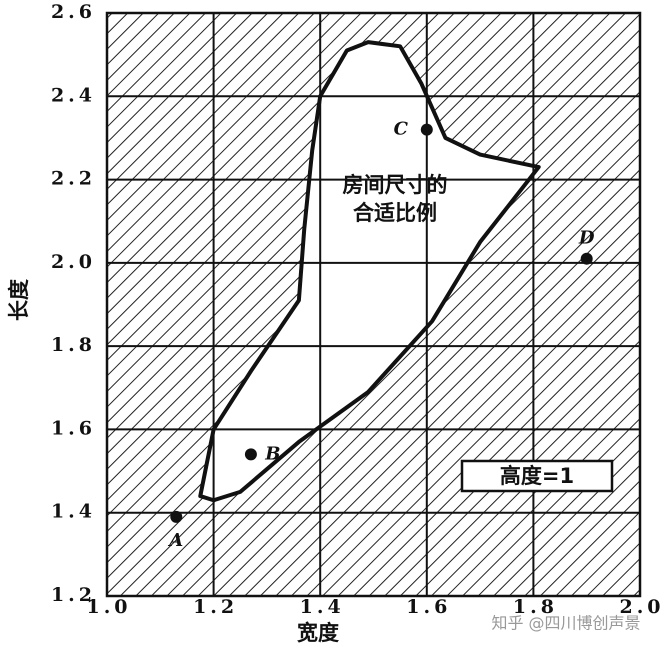 The width and height of the screenshot is (672, 650). I want to click on y-tick-label: 1.6, so click(73, 428).